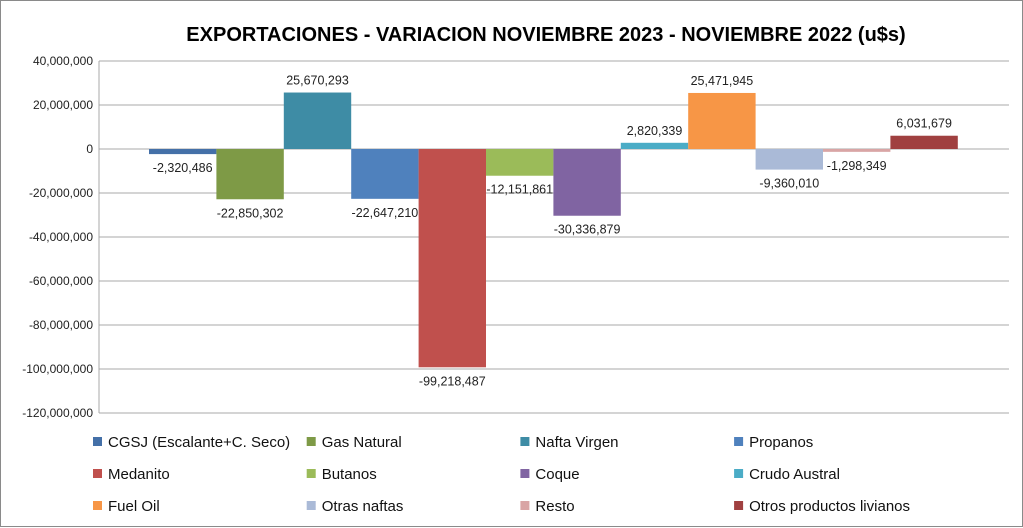 This screenshot has width=1023, height=528. Describe the element at coordinates (362, 442) in the screenshot. I see `legend-entry: Gas Natural` at that location.